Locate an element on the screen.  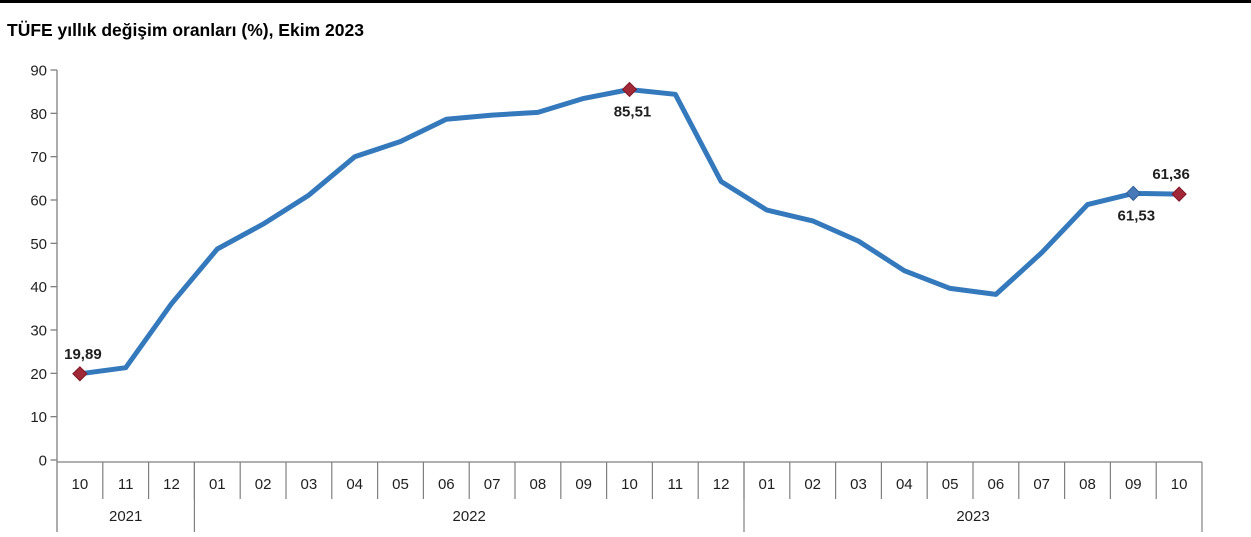
year-label: 2022 is located at coordinates (469, 516).